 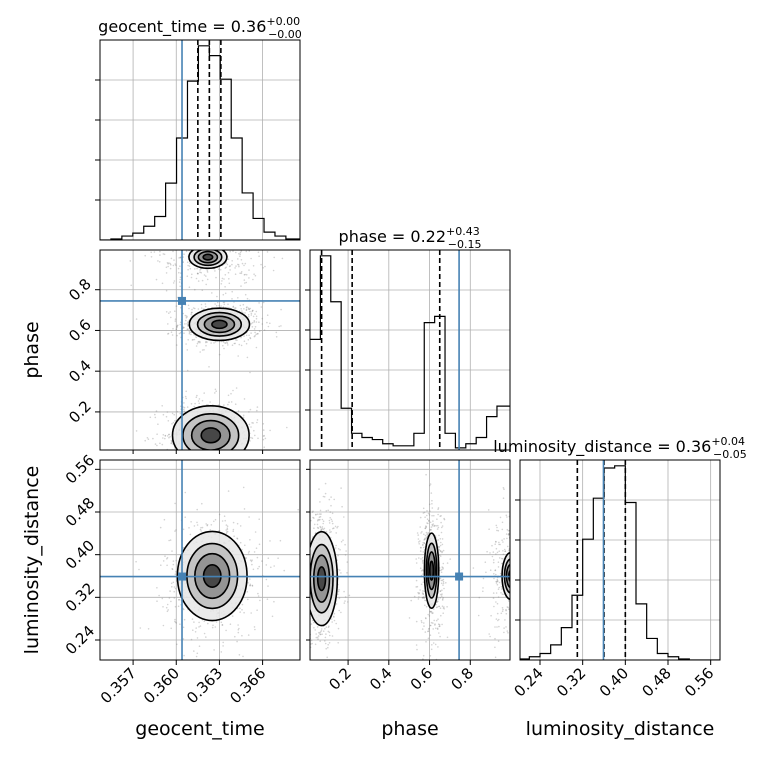 What do you see at coordinates (410, 238) in the screenshot?
I see `title-phase: phase = 0.22+0.43 −0.15` at bounding box center [410, 238].